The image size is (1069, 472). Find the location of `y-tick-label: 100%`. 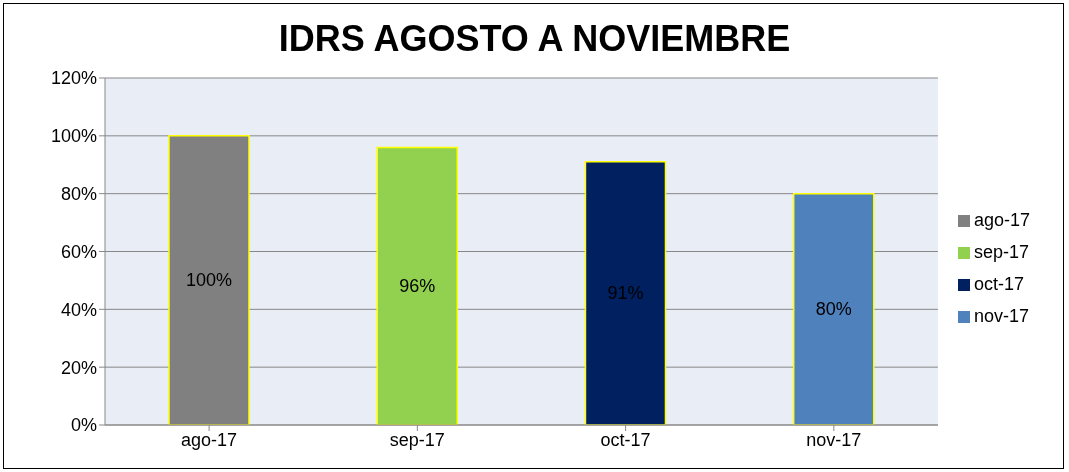

y-tick-label: 100% is located at coordinates (73, 136).